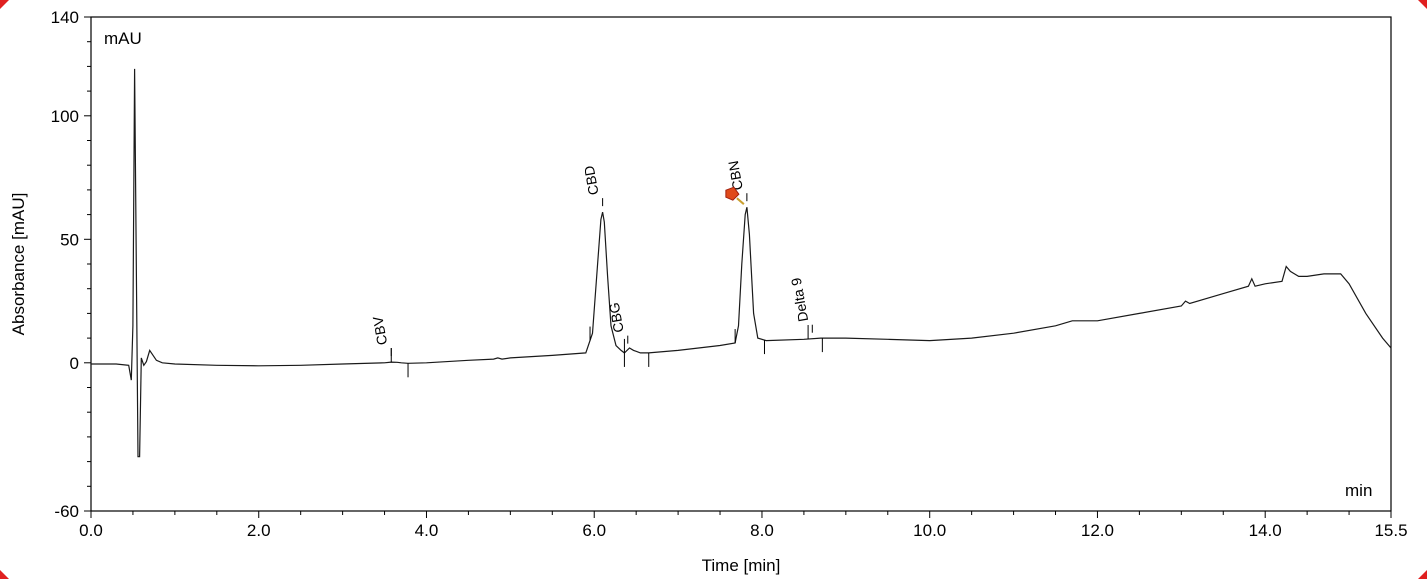 The width and height of the screenshot is (1427, 579). Describe the element at coordinates (732, 193) in the screenshot. I see `cbn-flag-shape` at that location.